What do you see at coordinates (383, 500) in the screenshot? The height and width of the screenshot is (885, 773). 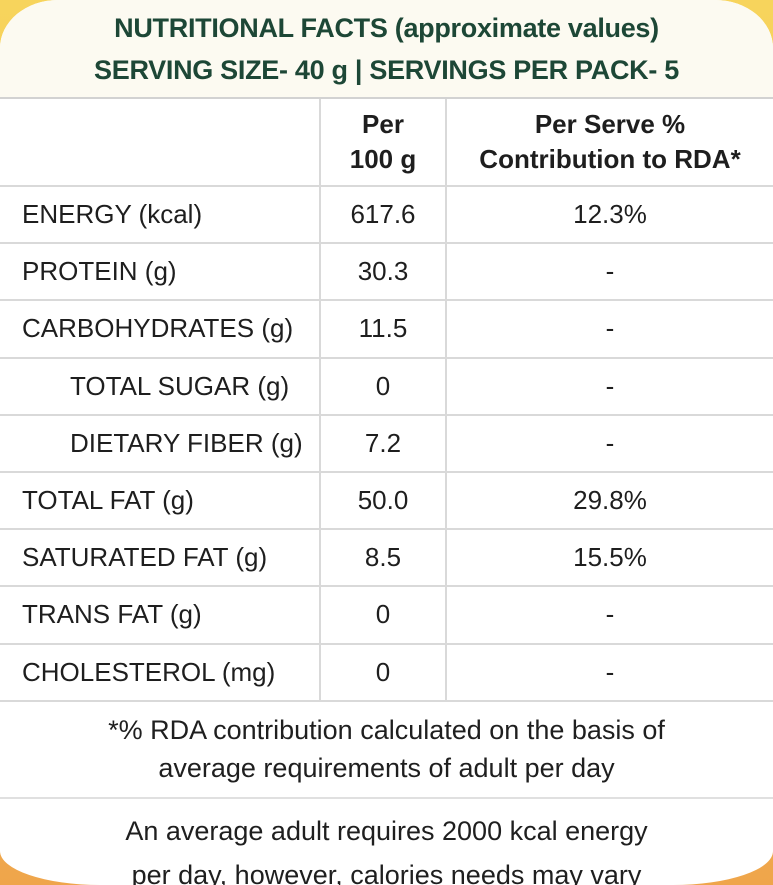 I see `per-100g-value: 50.0` at bounding box center [383, 500].